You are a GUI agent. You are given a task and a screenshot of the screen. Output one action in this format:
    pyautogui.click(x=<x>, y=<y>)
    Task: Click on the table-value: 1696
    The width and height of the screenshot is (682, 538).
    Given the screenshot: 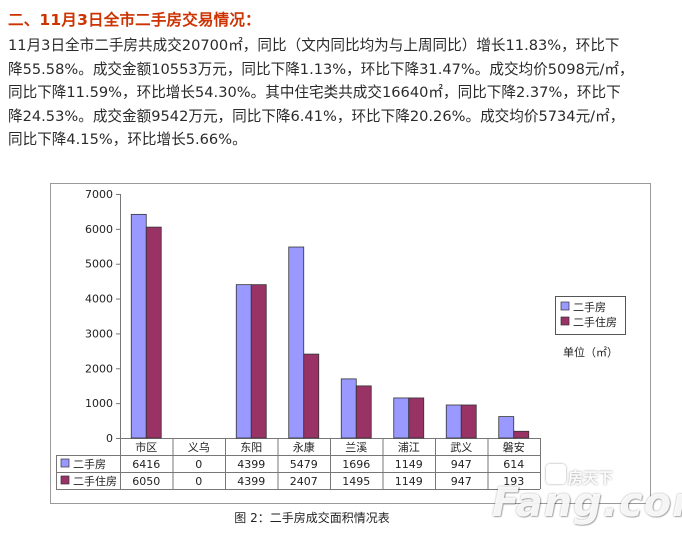 What is the action you would take?
    pyautogui.click(x=356, y=464)
    